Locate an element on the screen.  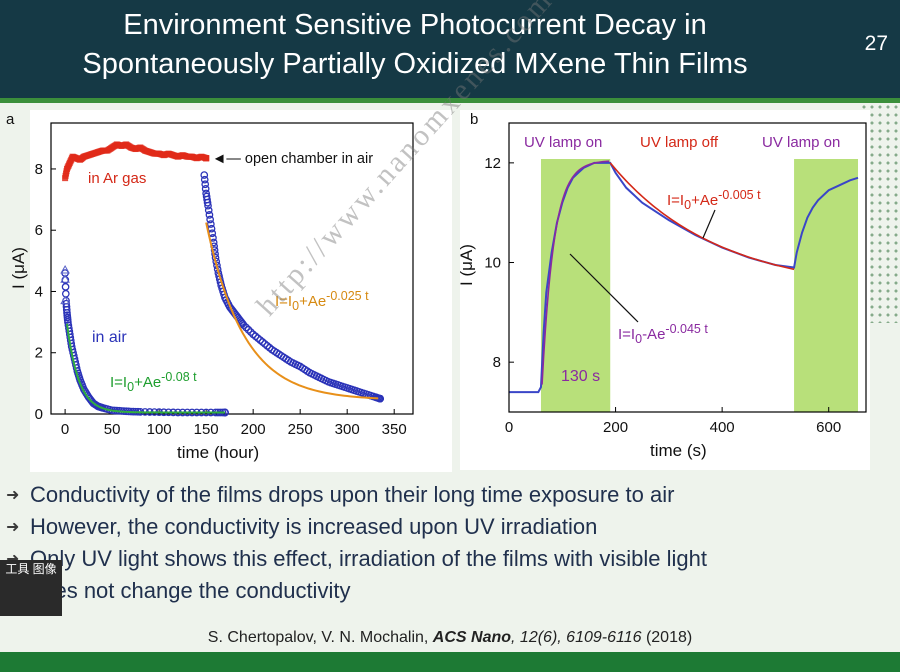
fit-equation-red: I=I0+Ae-0.005 t is located at coordinates (714, 200).